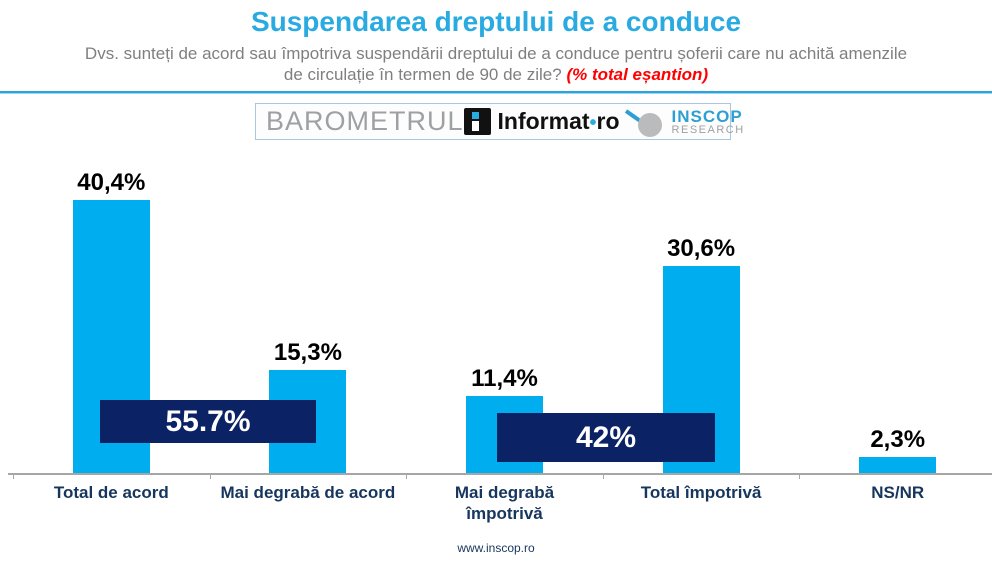 This screenshot has width=992, height=561. What do you see at coordinates (500, 474) in the screenshot?
I see `x-axis` at bounding box center [500, 474].